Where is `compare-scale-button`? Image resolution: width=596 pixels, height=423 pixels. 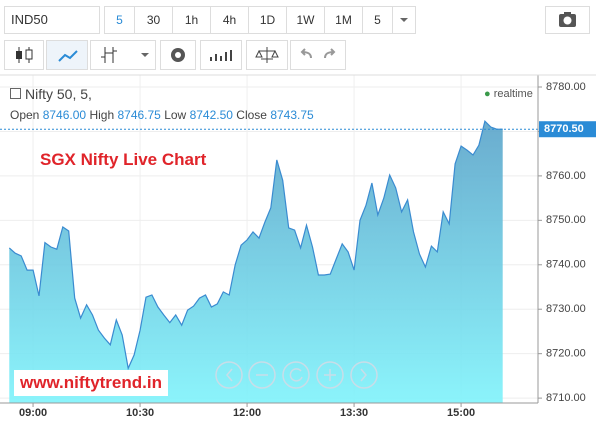
compare-scale-button is located at coordinates (267, 55).